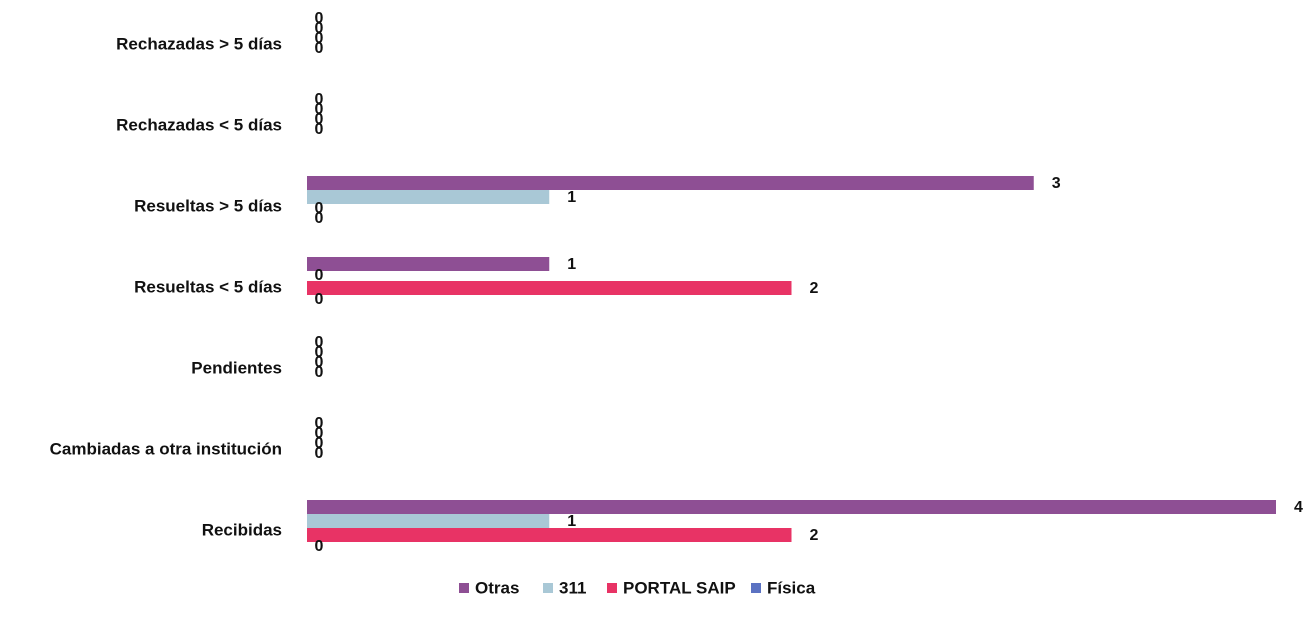 This screenshot has width=1305, height=629. Describe the element at coordinates (791, 587) in the screenshot. I see `legend-label: Física` at that location.